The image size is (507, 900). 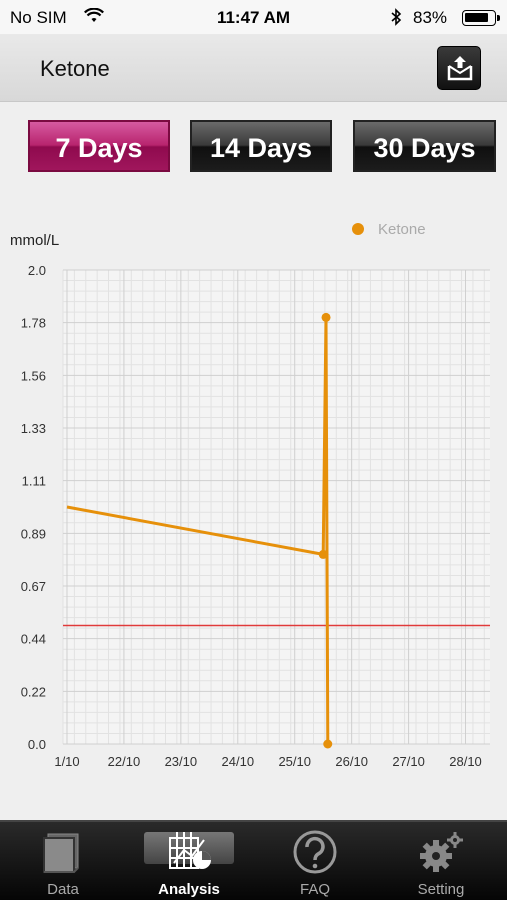 I want to click on tab-data: Data, so click(x=63, y=861).